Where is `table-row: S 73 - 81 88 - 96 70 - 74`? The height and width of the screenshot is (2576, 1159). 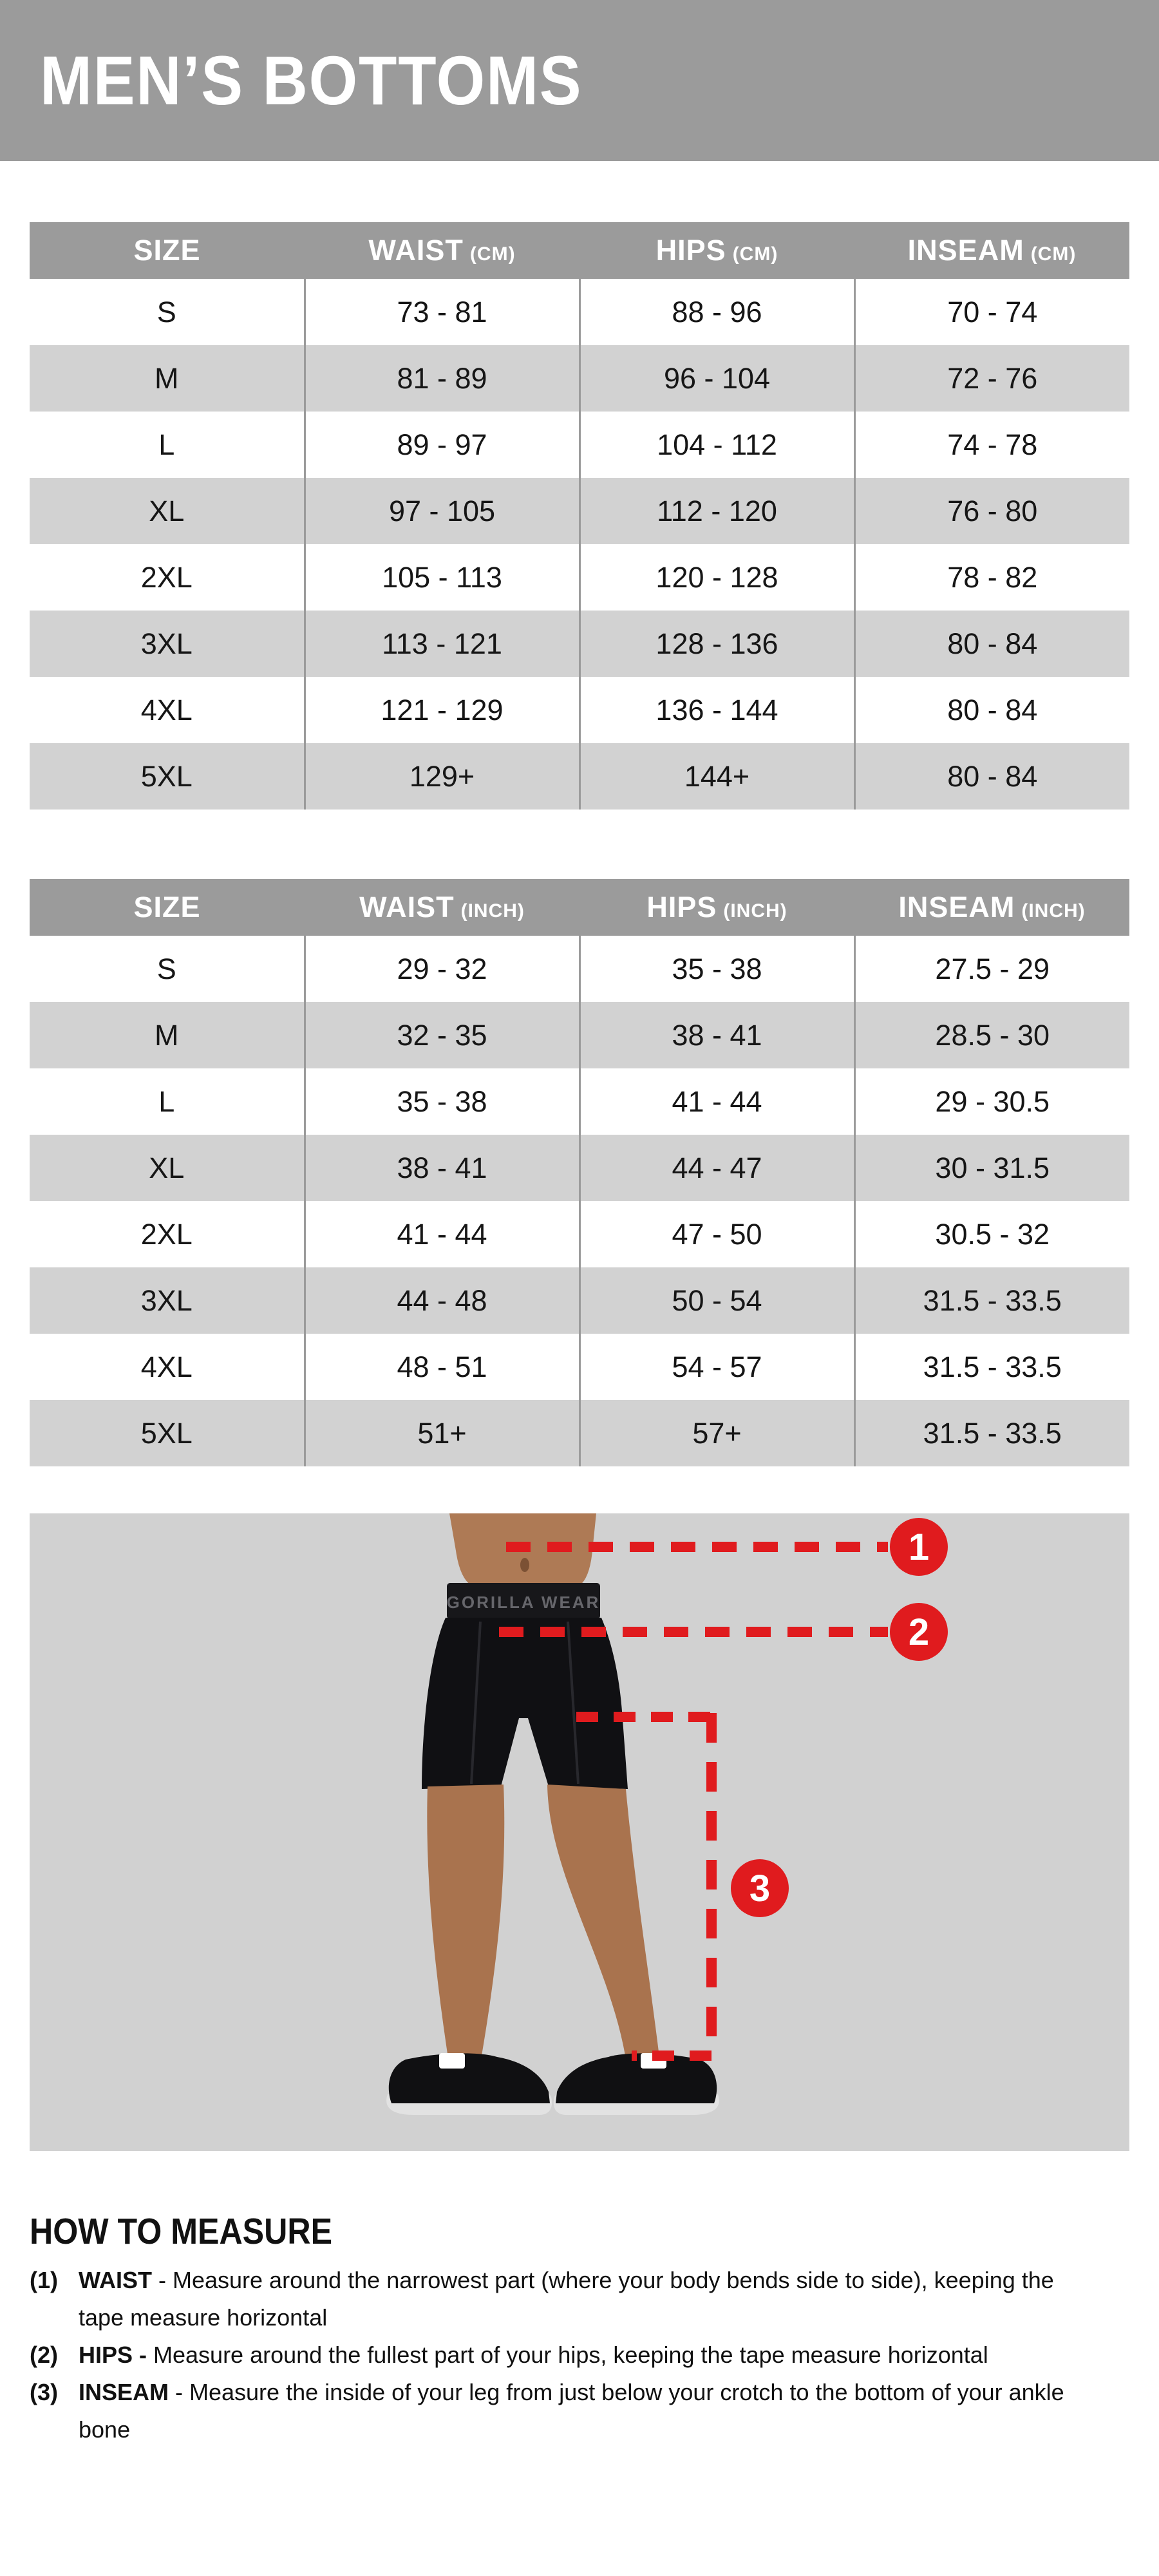 table-row: S 73 - 81 88 - 96 70 - 74 is located at coordinates (579, 312).